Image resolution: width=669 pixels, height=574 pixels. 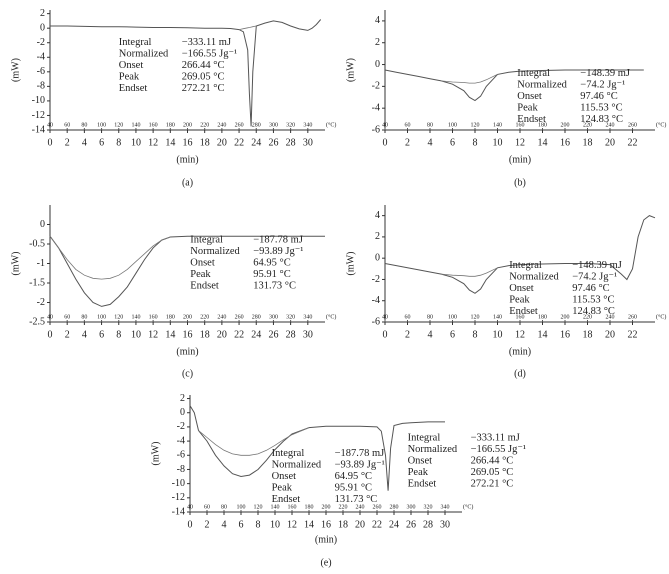 What do you see at coordinates (520, 182) in the screenshot?
I see `panel-label: (b)` at bounding box center [520, 182].